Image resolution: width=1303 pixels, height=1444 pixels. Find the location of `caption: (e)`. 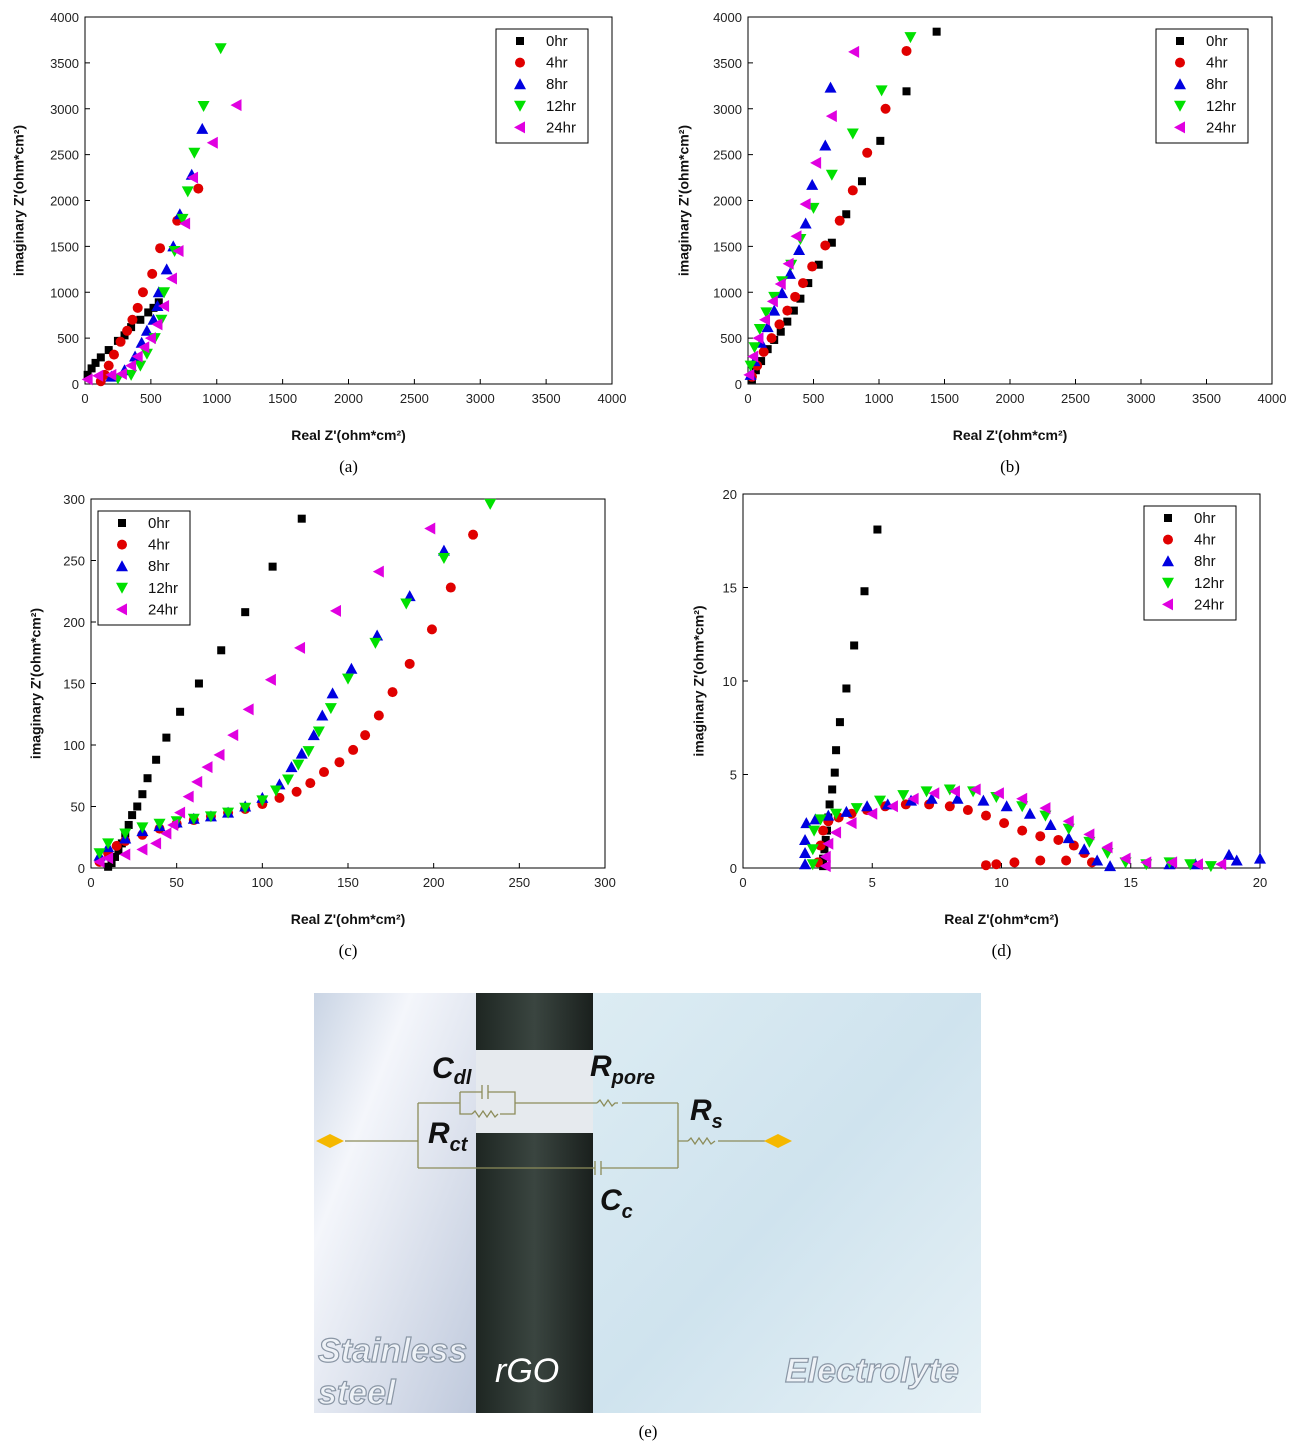

caption: (e) is located at coordinates (648, 1431).